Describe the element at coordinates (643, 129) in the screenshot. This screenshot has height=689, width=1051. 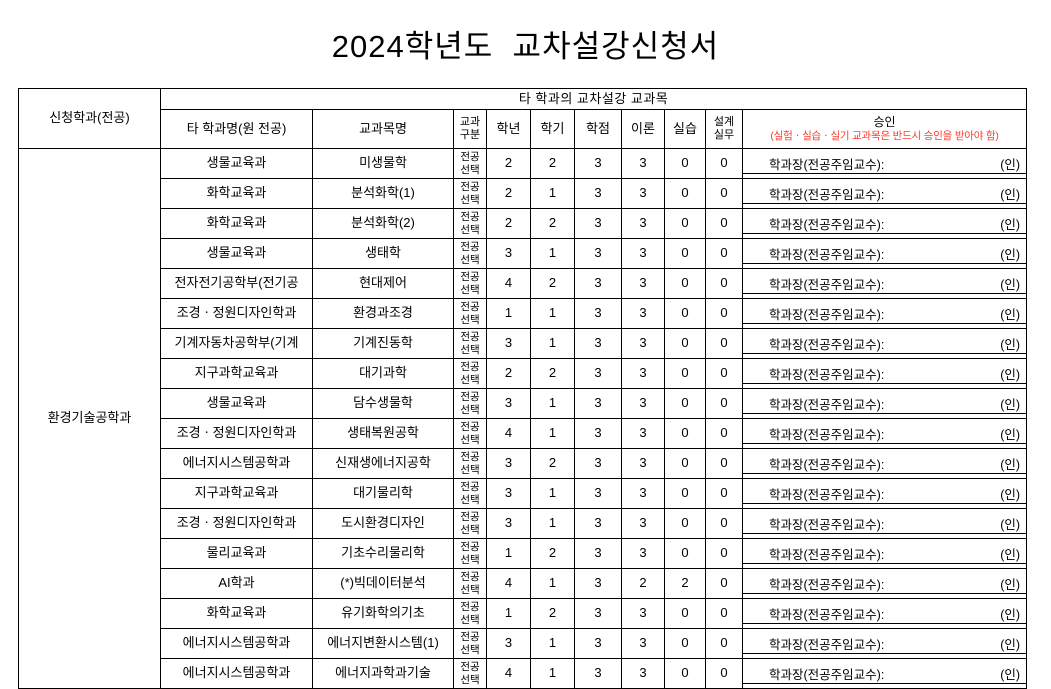
I see `header-theory: 이론` at that location.